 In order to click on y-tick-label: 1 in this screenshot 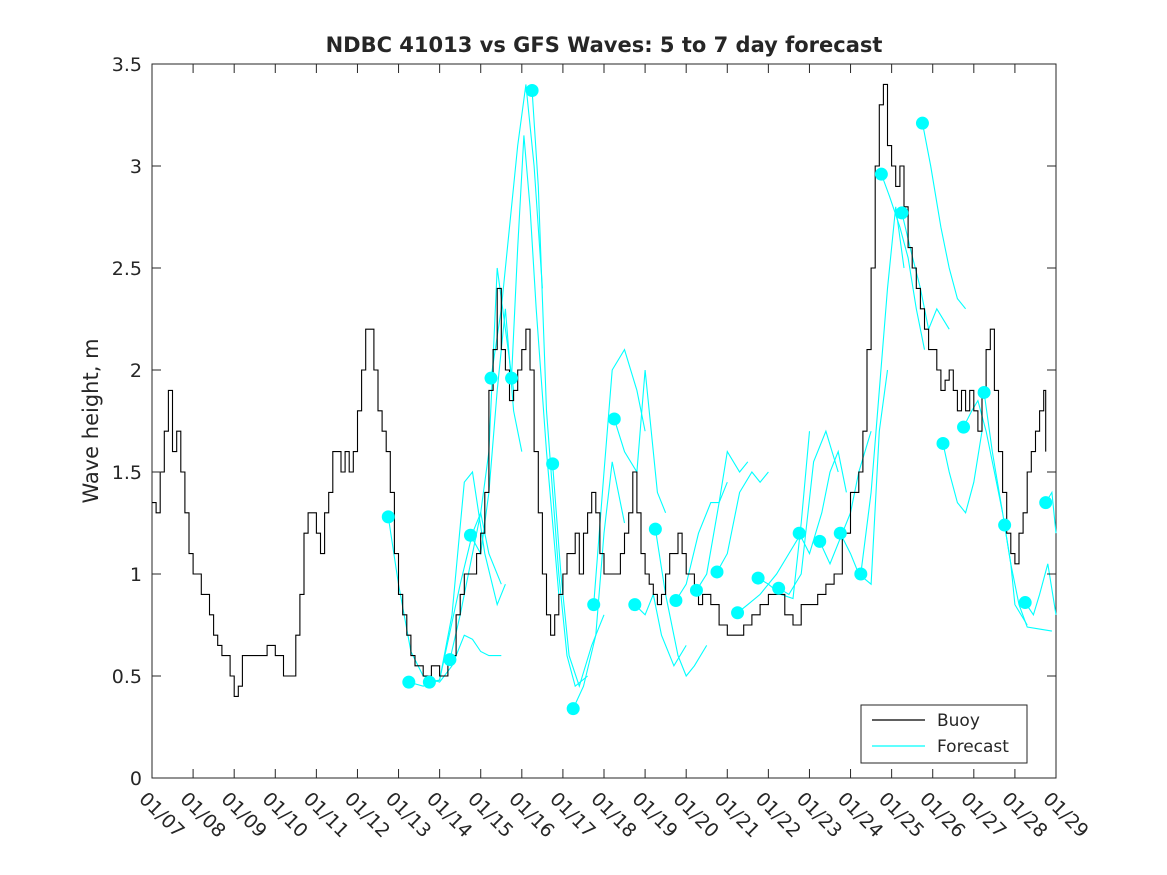, I will do `click(136, 575)`.